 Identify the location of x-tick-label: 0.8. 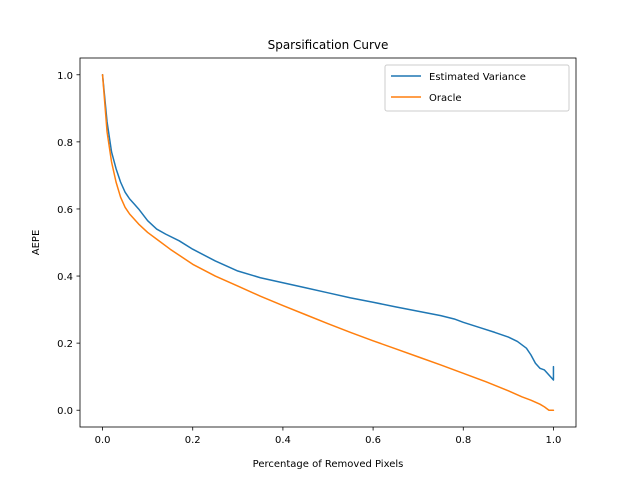
(463, 440).